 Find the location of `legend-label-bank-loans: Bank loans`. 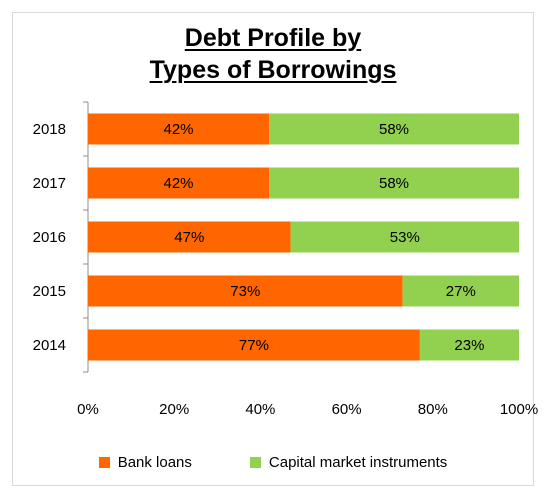

legend-label-bank-loans: Bank loans is located at coordinates (154, 462).